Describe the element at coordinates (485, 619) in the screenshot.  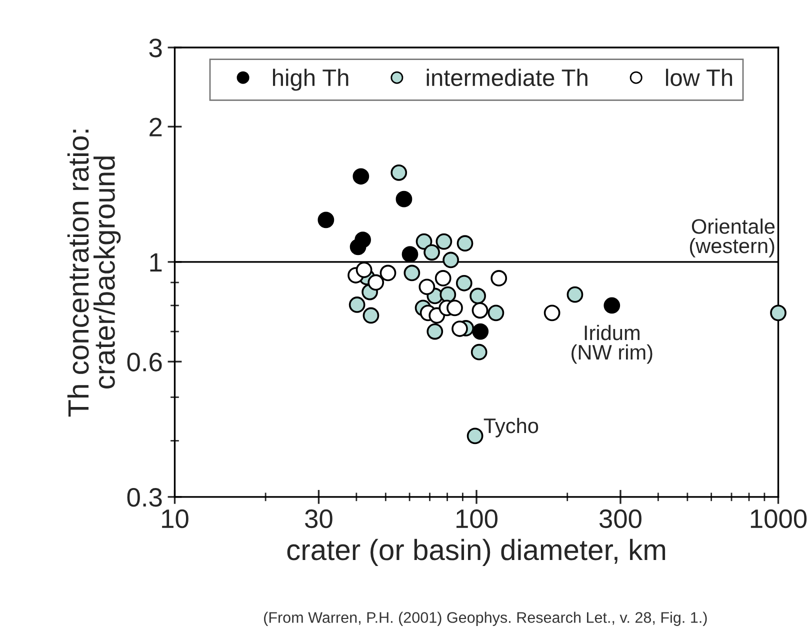
I see `text: (From Warren, P.H. (2001) Geophys. Research Let., v. 28, Fig. 1.)` at that location.